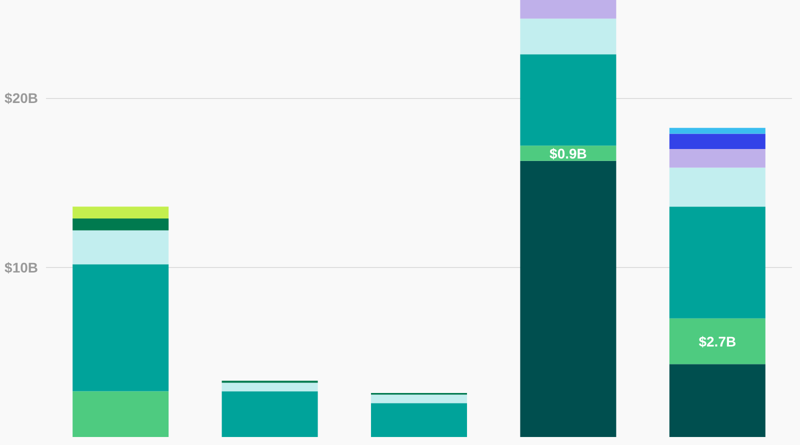  Describe the element at coordinates (21, 98) in the screenshot. I see `y-tick-label: $20B` at that location.